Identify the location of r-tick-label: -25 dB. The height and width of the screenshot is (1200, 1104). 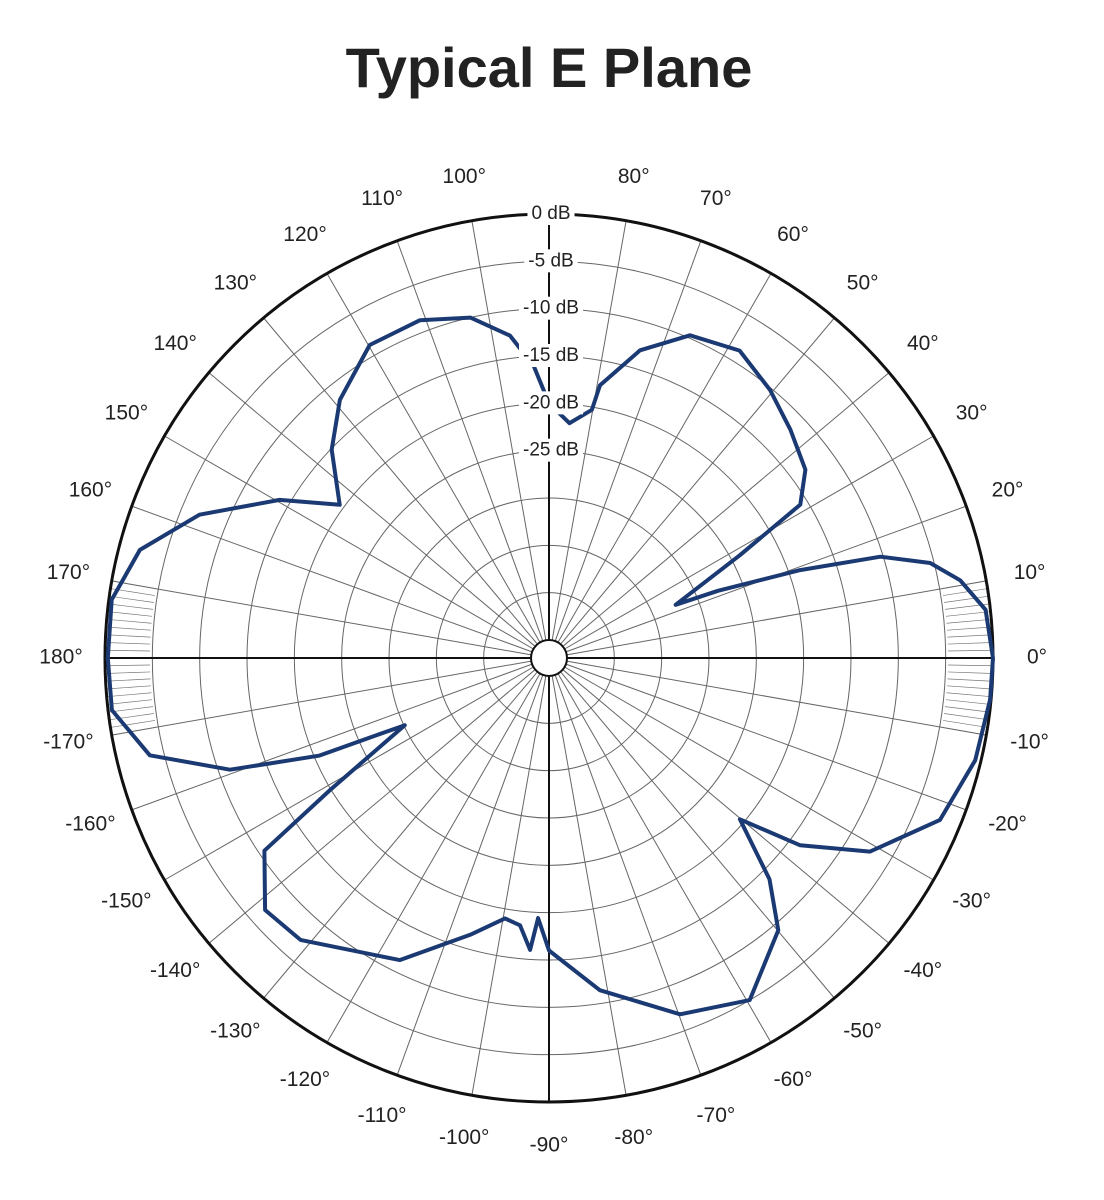
(551, 450).